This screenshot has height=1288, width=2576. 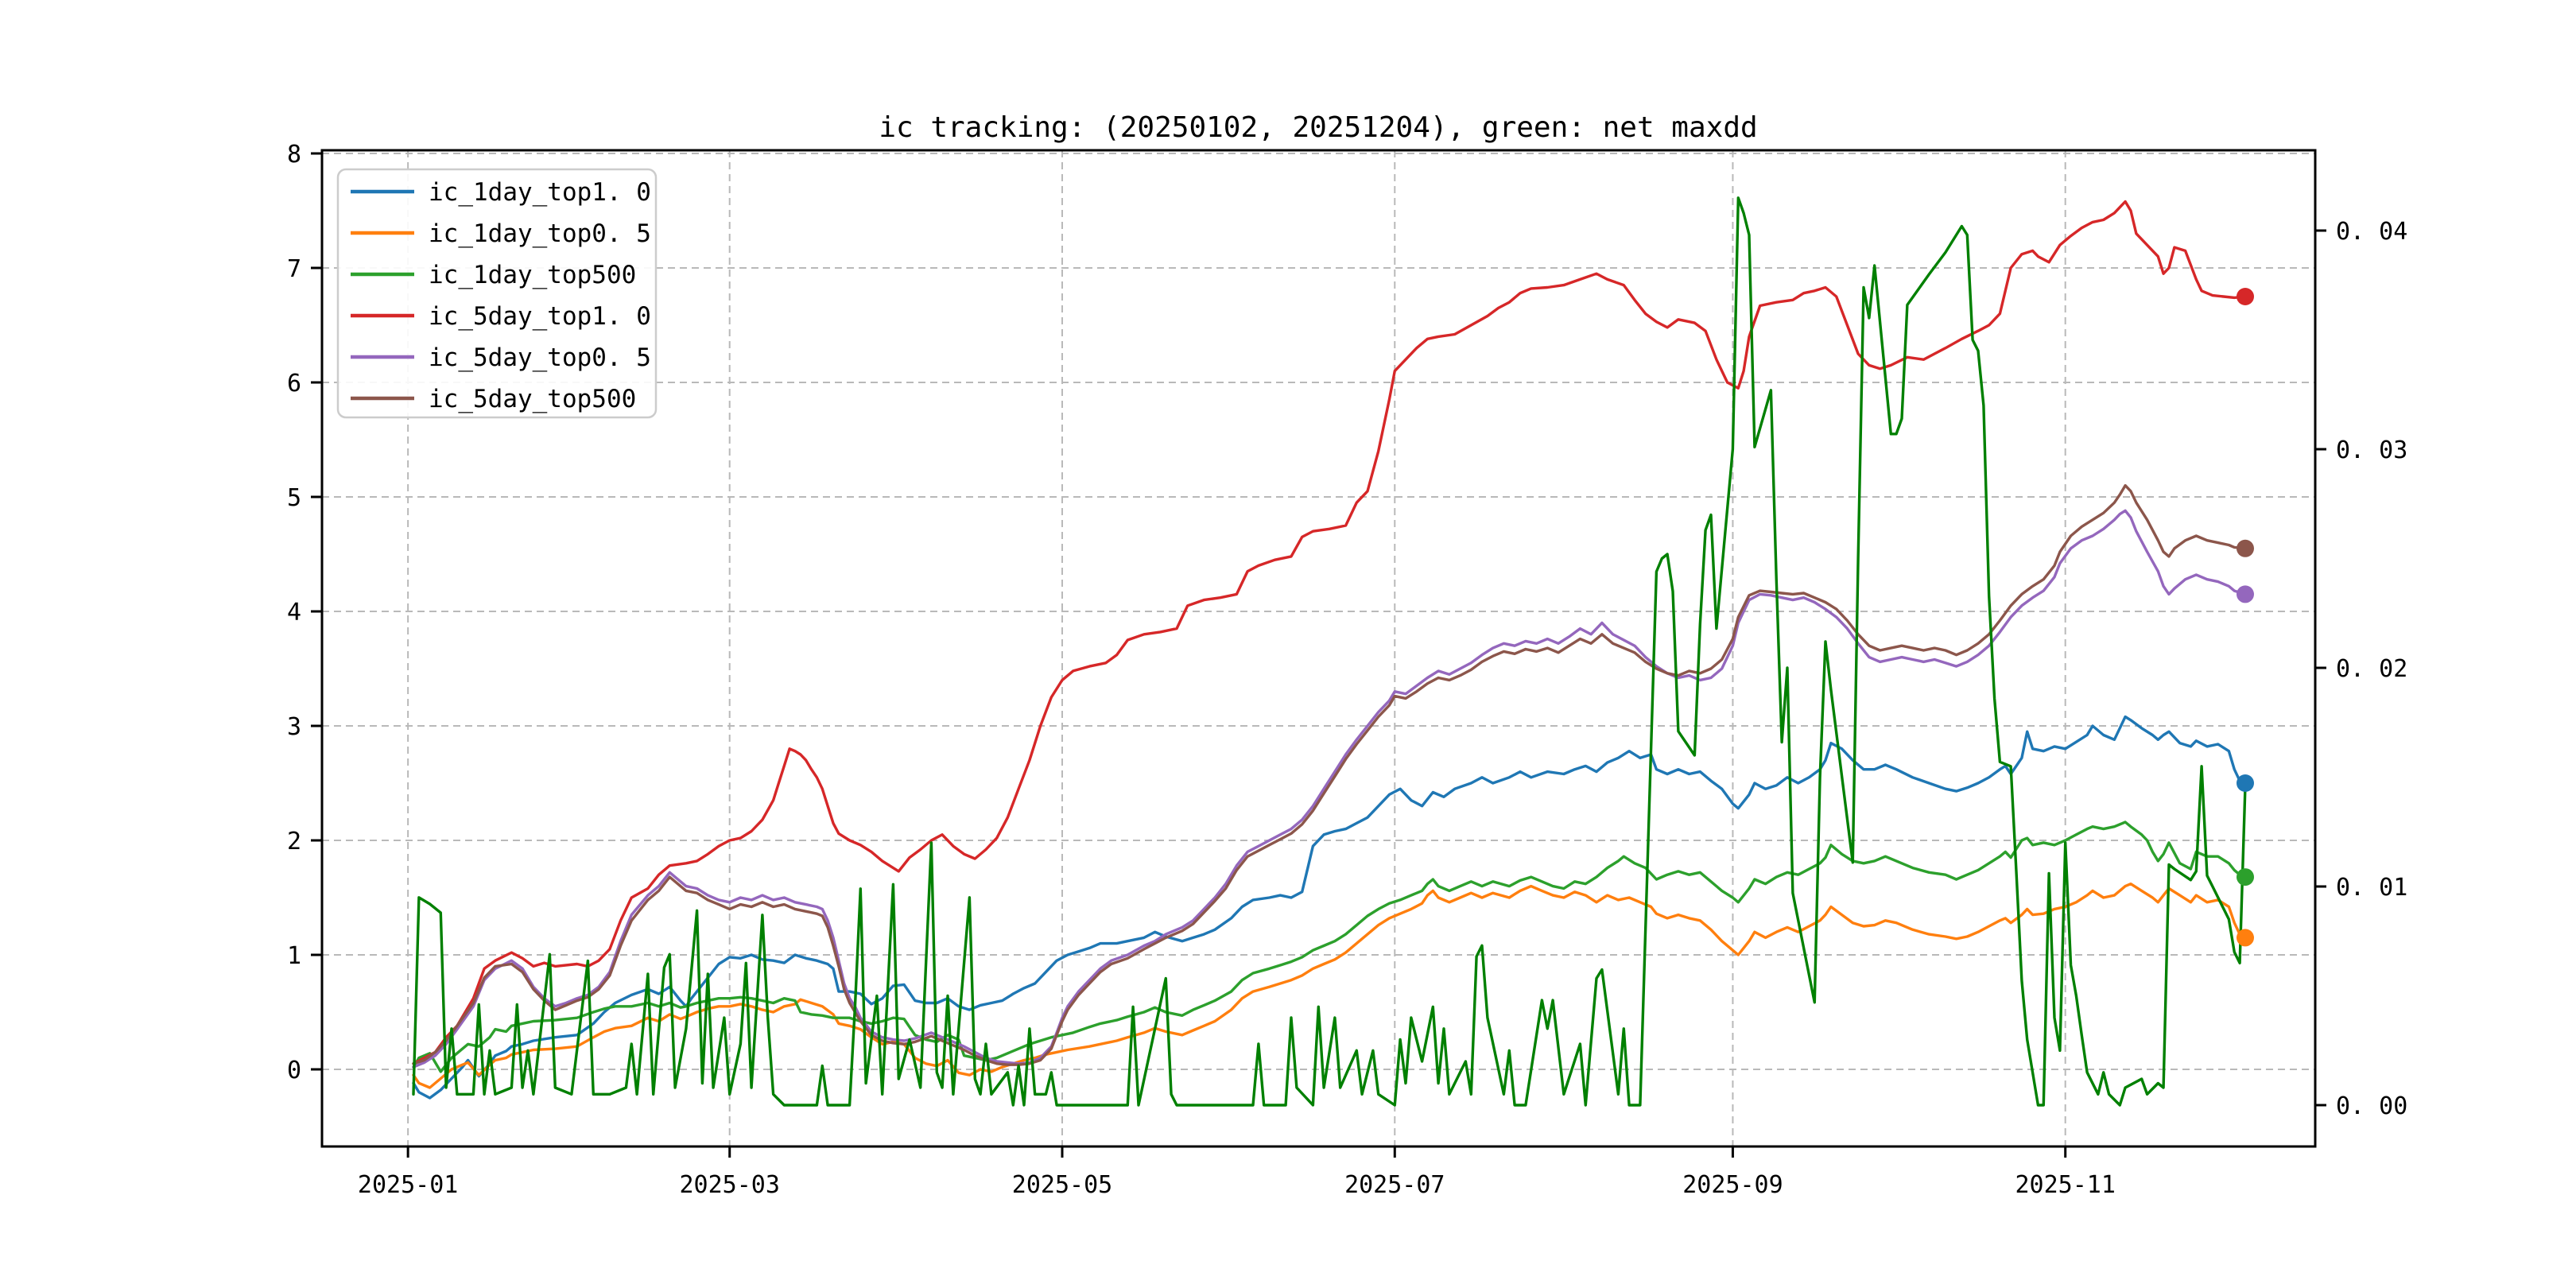 I want to click on legend-item: ic_1day_top1. 0, so click(x=501, y=192).